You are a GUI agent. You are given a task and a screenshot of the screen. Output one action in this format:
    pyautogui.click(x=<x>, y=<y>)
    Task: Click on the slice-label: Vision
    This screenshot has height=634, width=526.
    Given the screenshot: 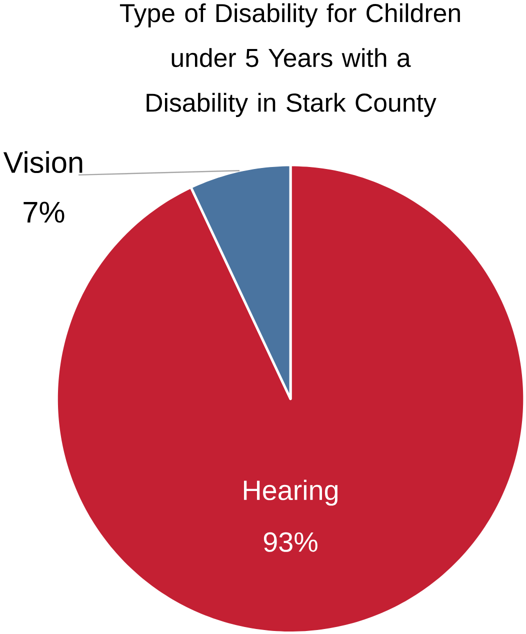 What is the action you would take?
    pyautogui.click(x=43, y=162)
    